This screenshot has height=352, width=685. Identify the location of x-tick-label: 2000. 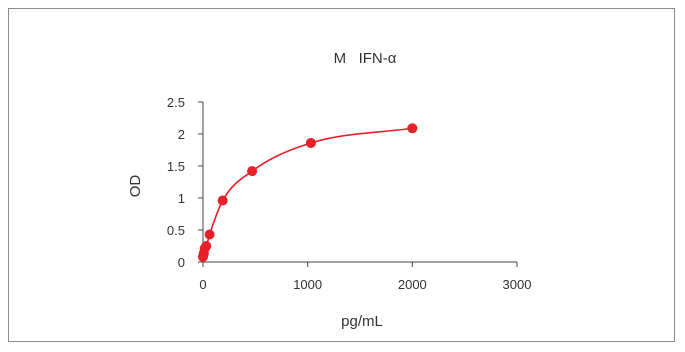
(412, 284).